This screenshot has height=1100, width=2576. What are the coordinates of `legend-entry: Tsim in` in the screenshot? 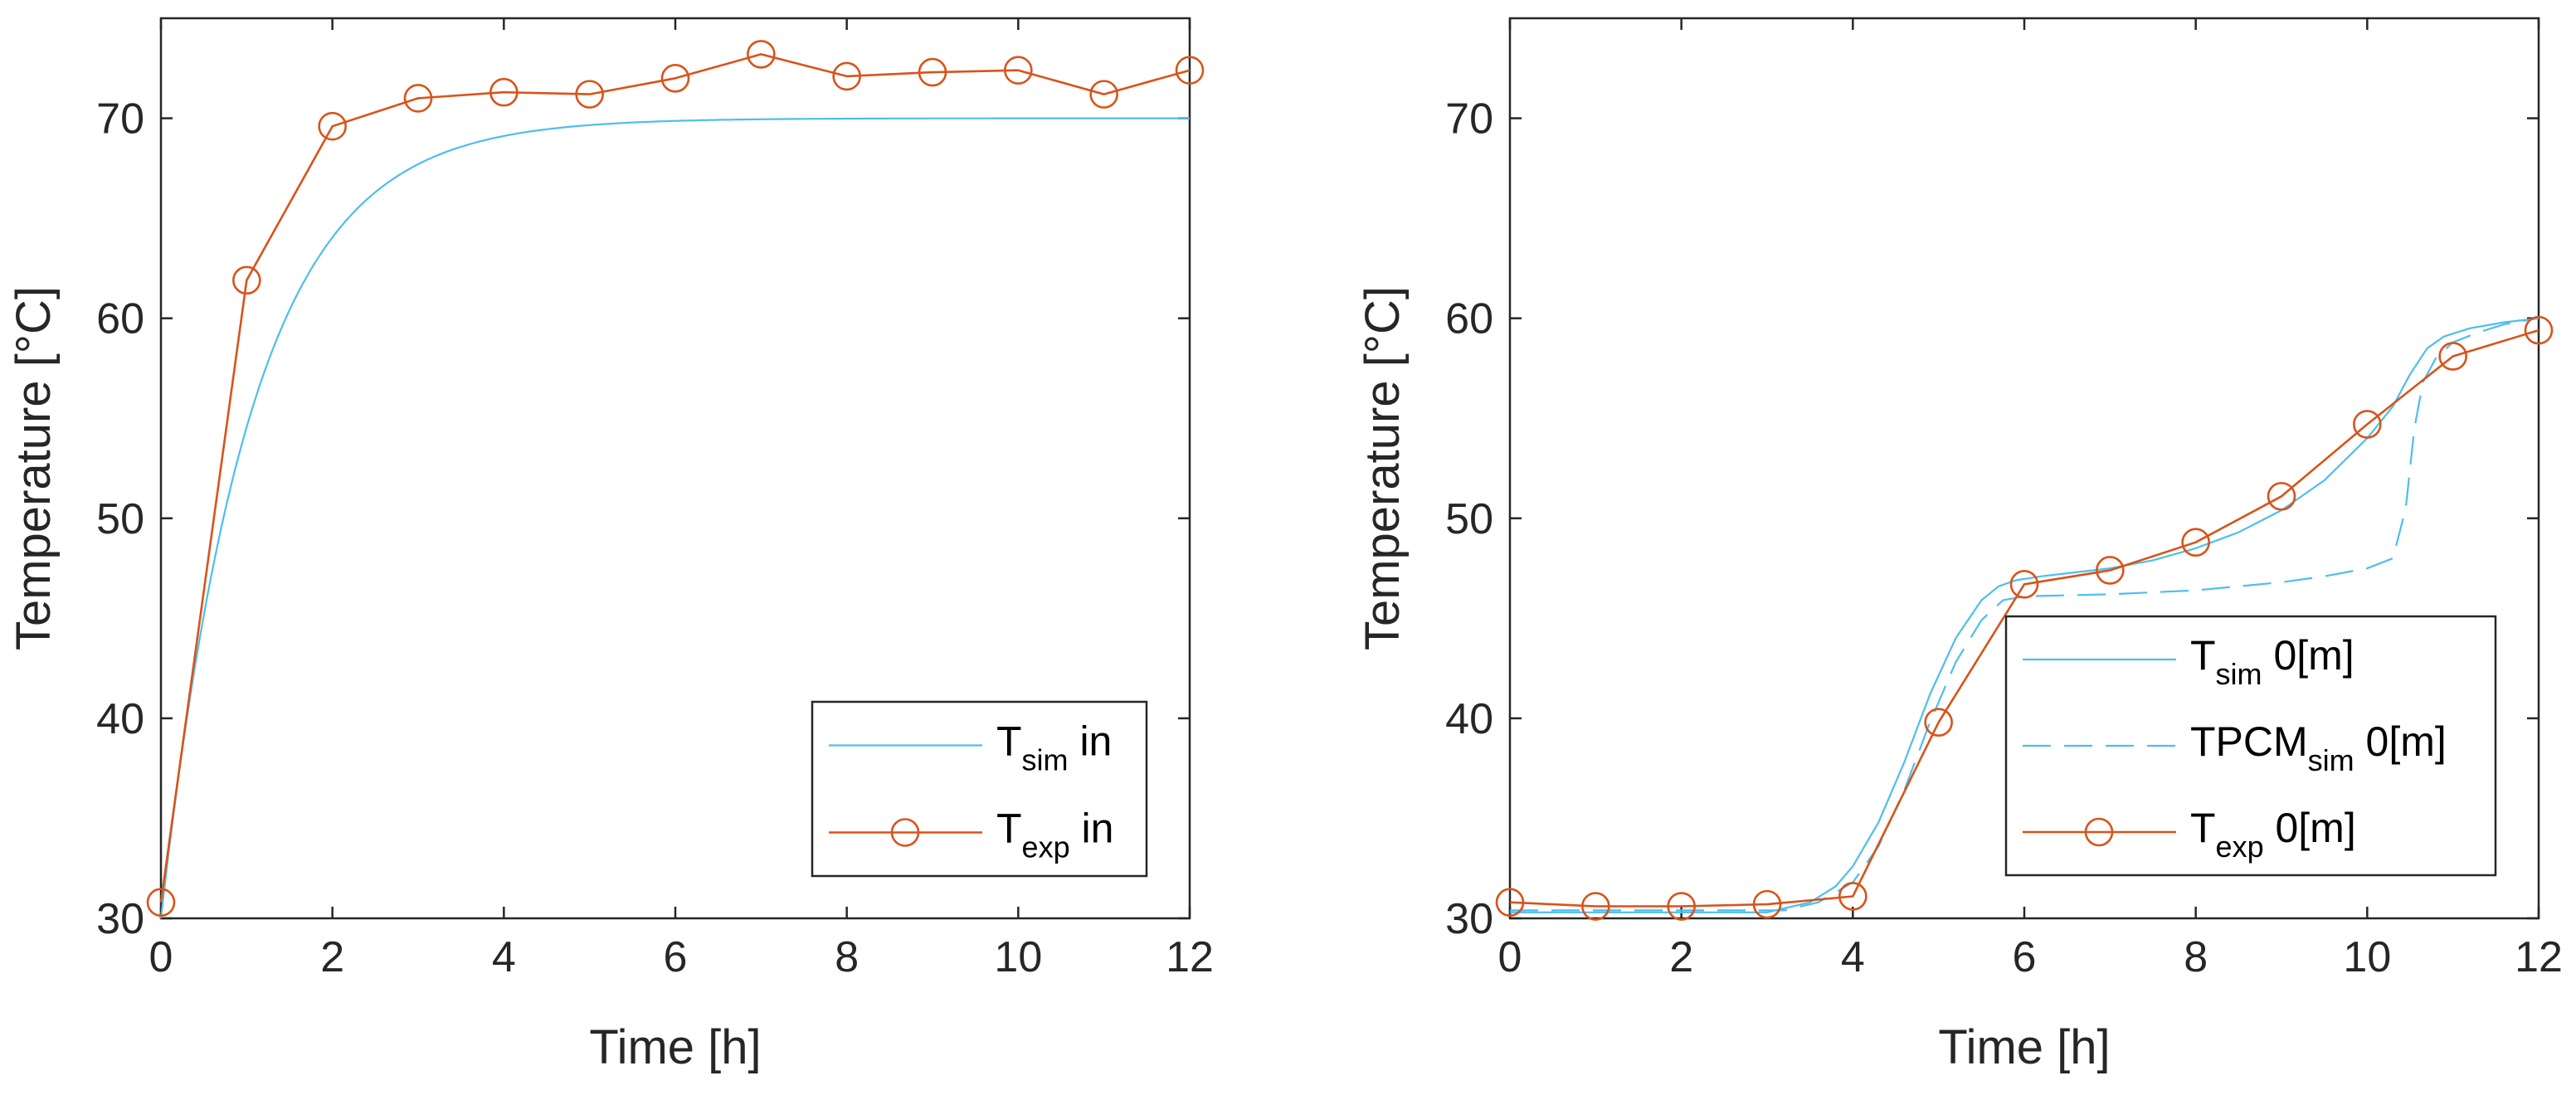 It's located at (1054, 748).